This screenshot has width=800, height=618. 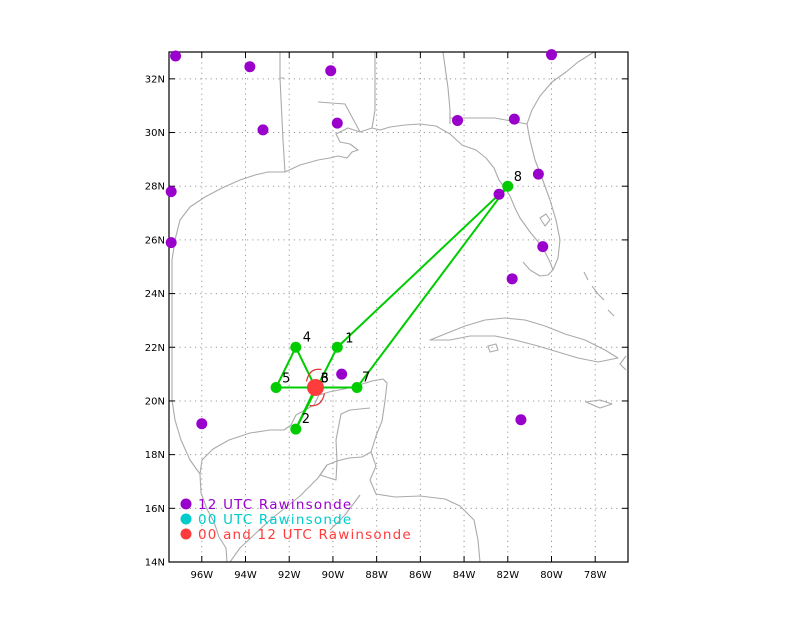 I want to click on bahamas-islands, so click(x=599, y=294).